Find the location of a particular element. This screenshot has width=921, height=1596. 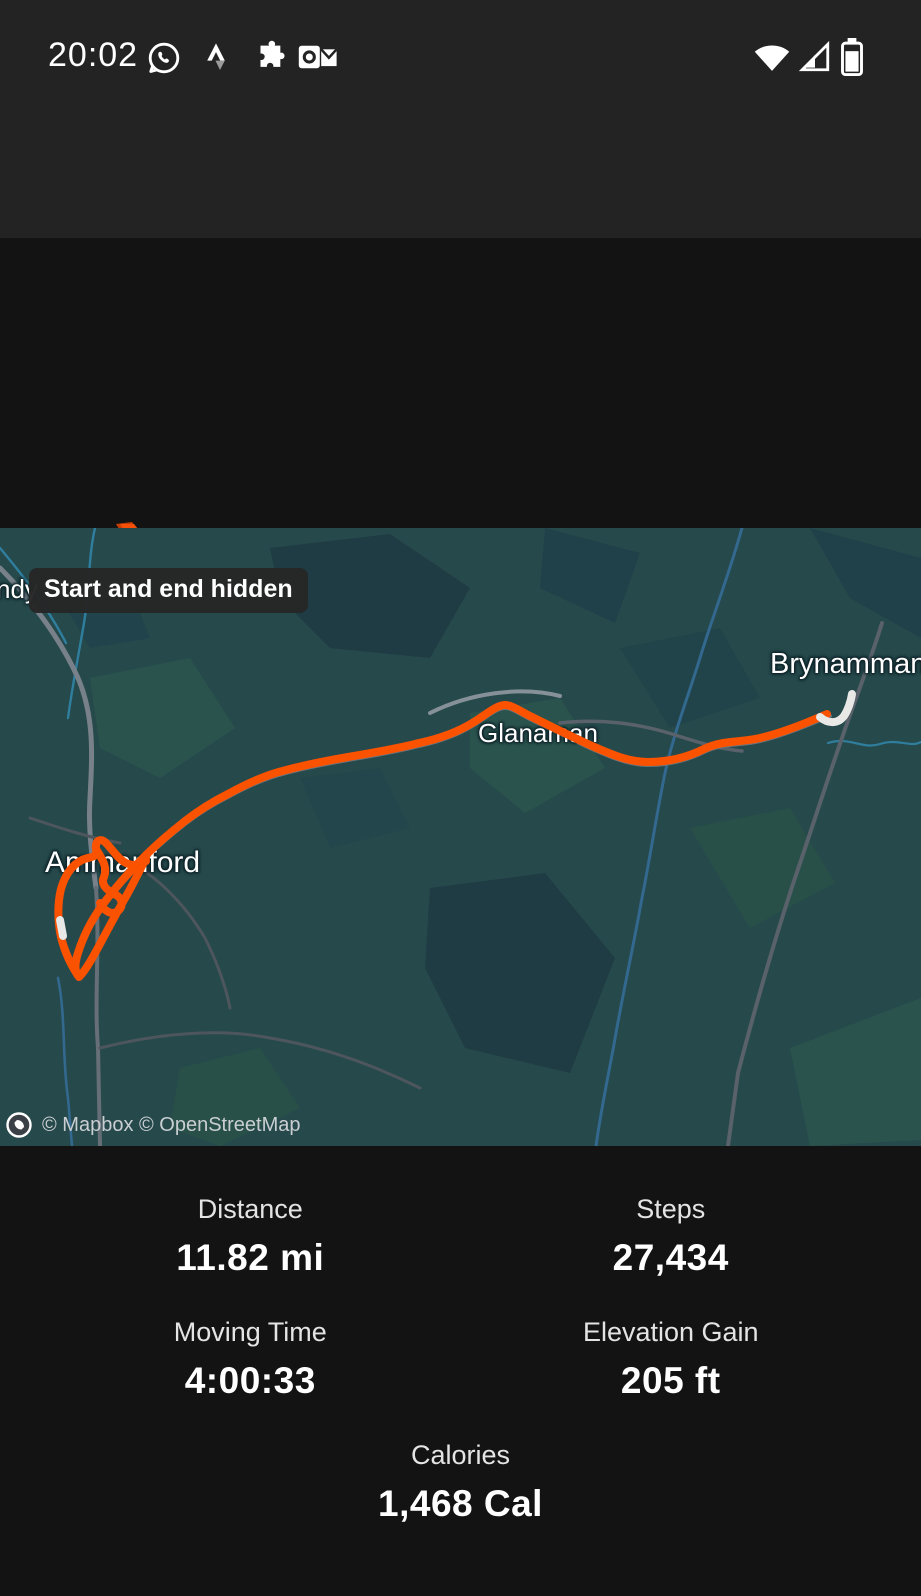

stat-value: 27,434 is located at coordinates (670, 1257).